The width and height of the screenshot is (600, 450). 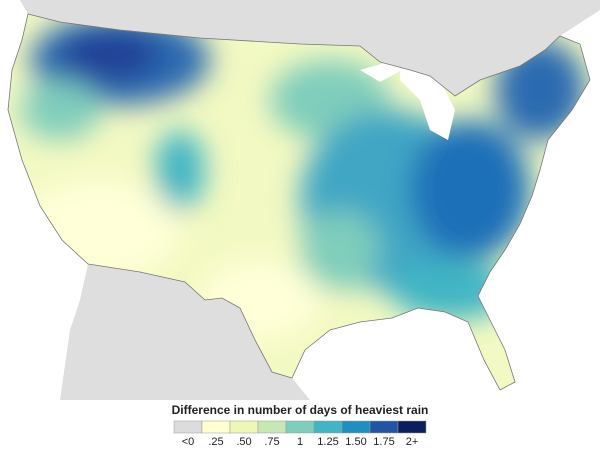 What do you see at coordinates (243, 442) in the screenshot?
I see `legend-label: .50` at bounding box center [243, 442].